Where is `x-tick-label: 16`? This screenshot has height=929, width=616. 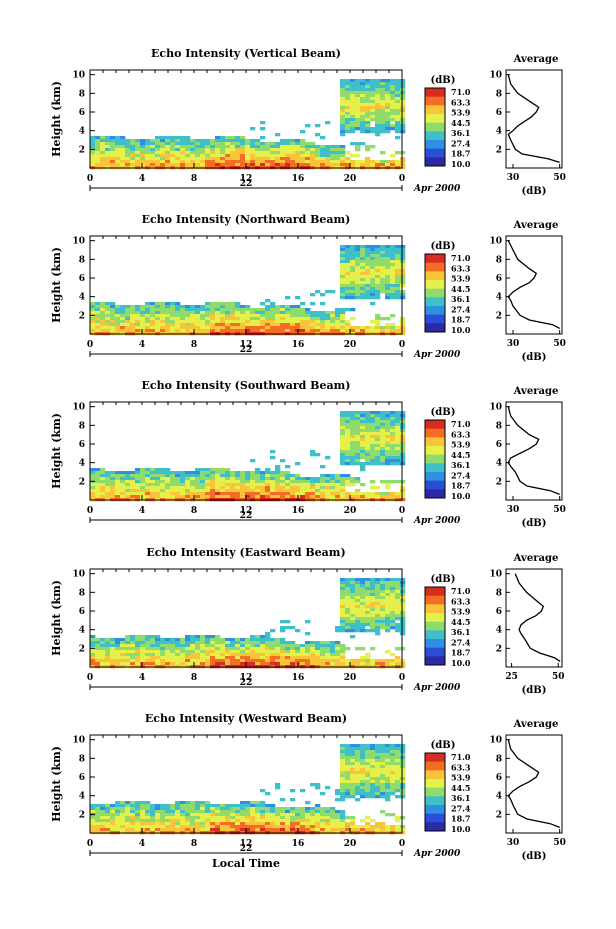
x-tick-label: 16 is located at coordinates (298, 511).